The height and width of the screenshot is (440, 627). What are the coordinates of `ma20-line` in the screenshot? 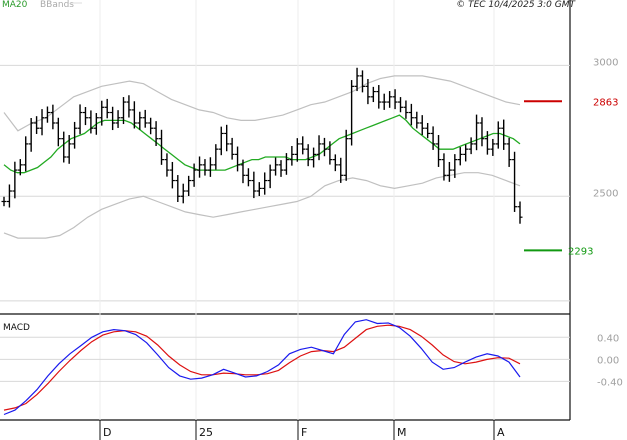 It's located at (262, 144).